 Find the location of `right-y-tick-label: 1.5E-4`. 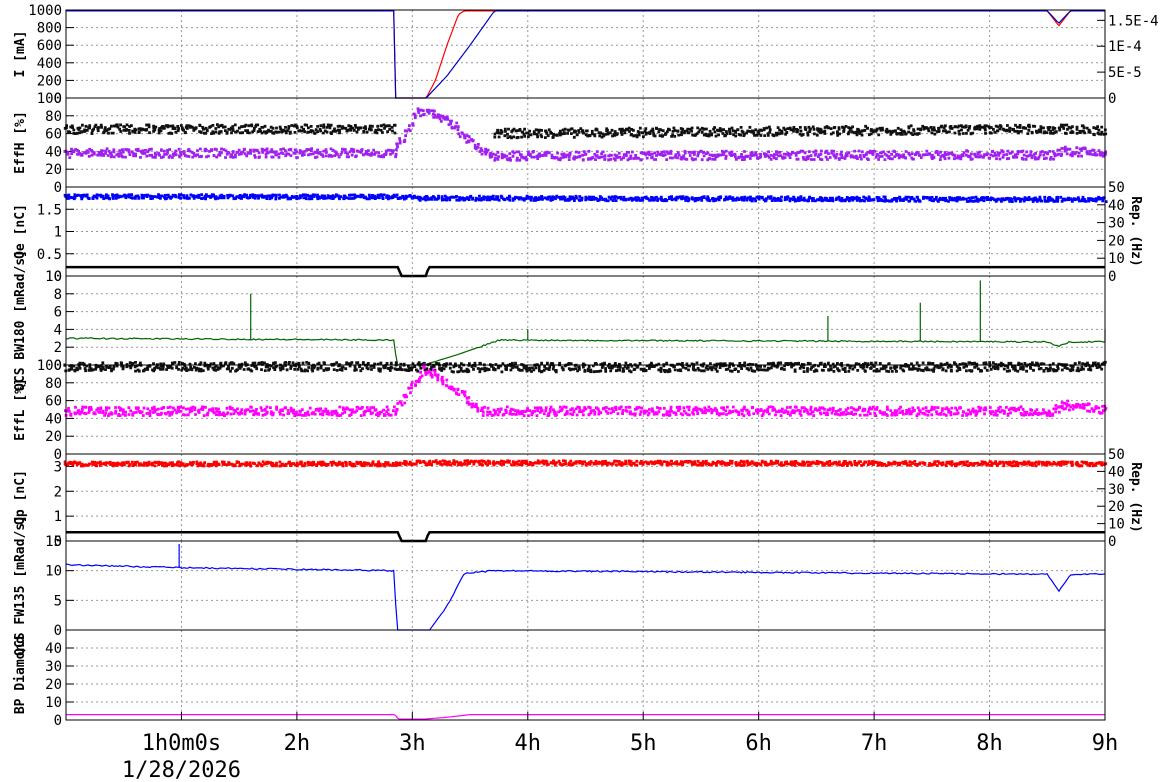

right-y-tick-label: 1.5E-4 is located at coordinates (1133, 21).